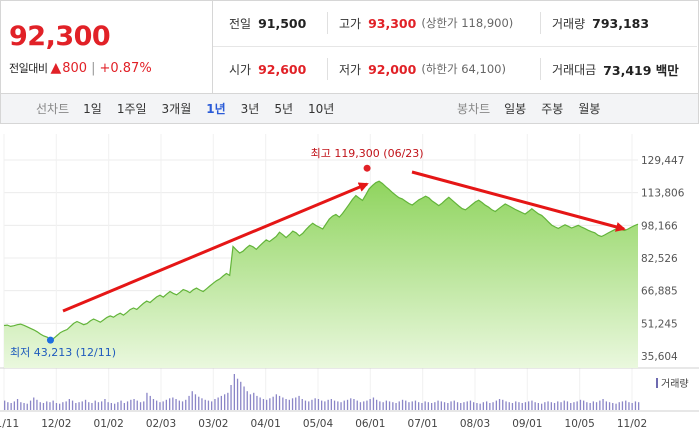  I want to click on upper-limit: (상한가 118,900), so click(467, 23).